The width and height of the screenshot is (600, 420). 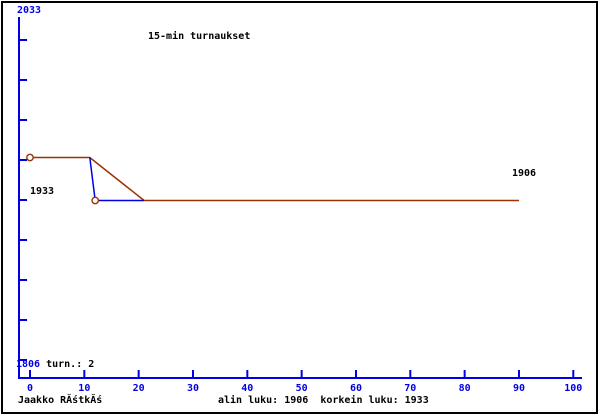 What do you see at coordinates (192, 388) in the screenshot?
I see `x-tick-label: 30` at bounding box center [192, 388].